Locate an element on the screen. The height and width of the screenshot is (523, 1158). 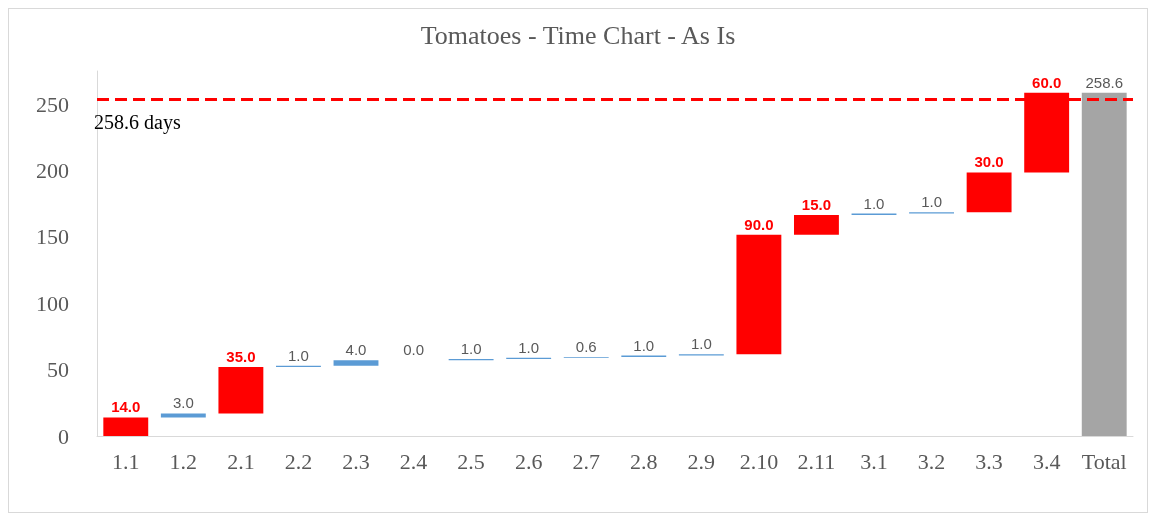
x-tick-label: 2.9 is located at coordinates (701, 461).